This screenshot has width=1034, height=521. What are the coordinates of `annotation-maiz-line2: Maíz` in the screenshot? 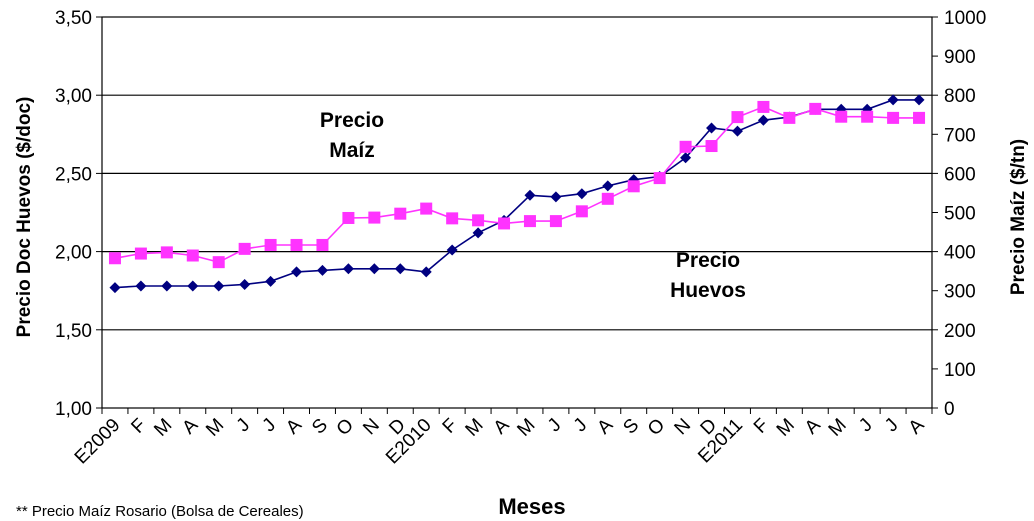 It's located at (352, 150).